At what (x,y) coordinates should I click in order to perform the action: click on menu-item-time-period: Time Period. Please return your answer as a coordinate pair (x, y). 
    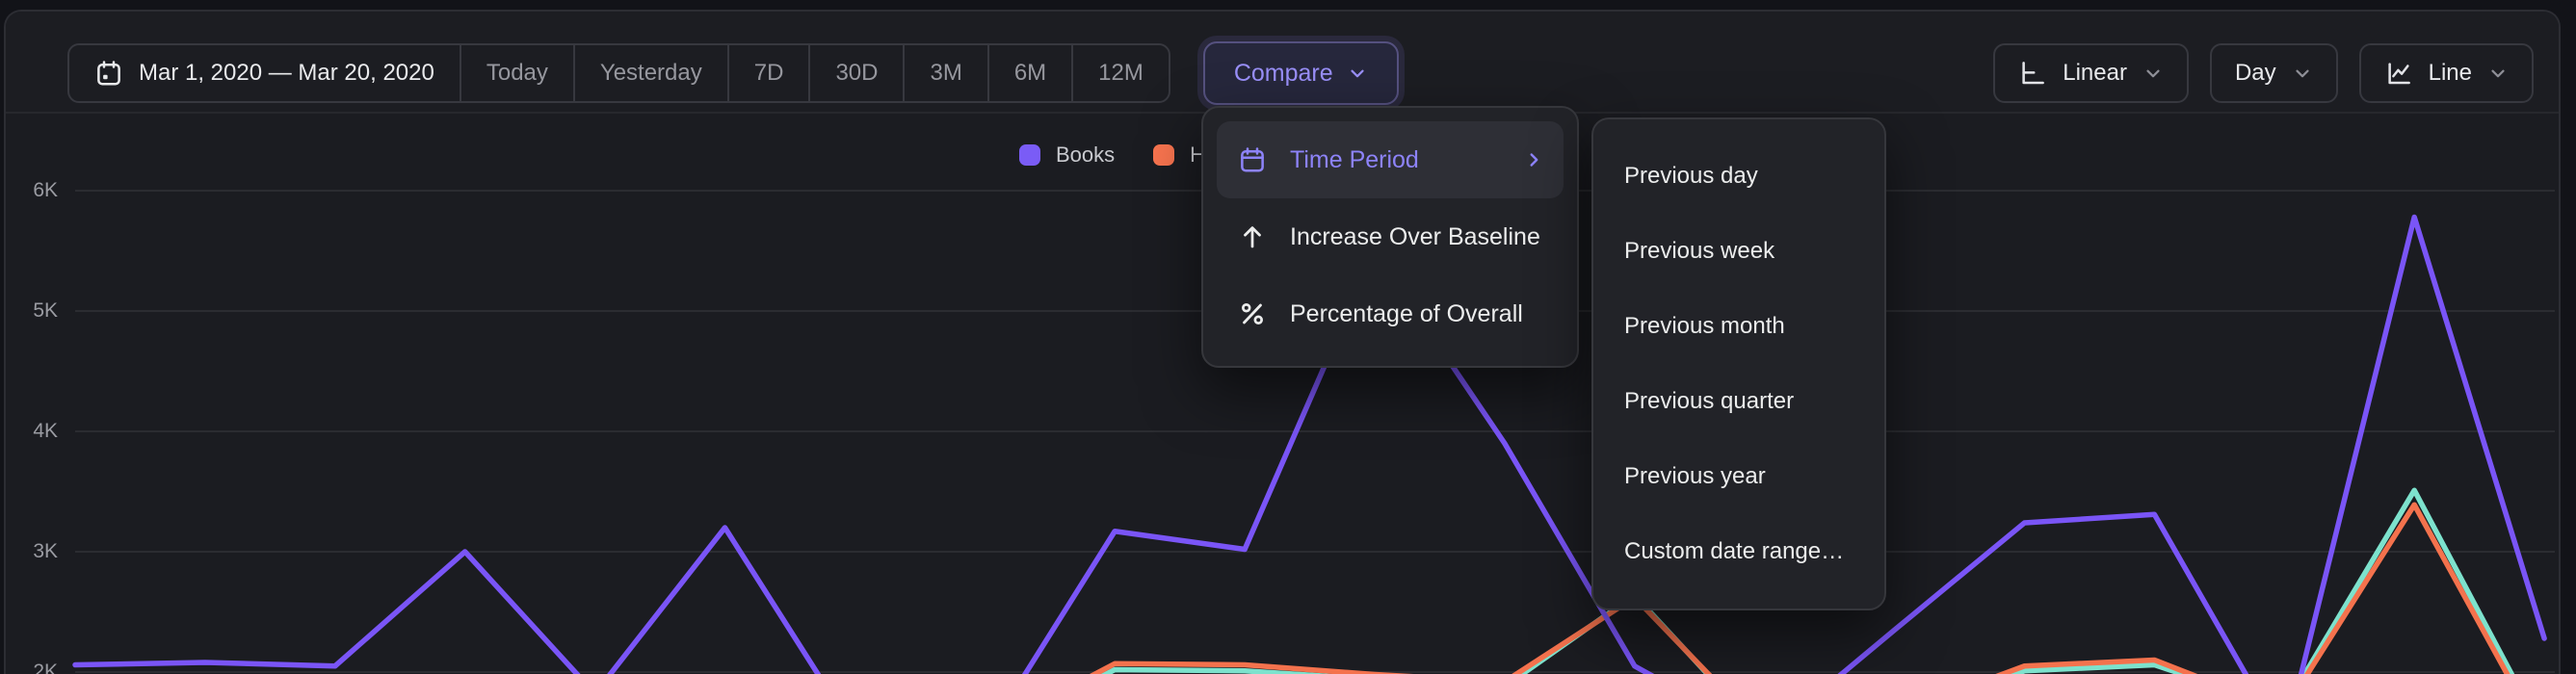
    Looking at the image, I should click on (1391, 160).